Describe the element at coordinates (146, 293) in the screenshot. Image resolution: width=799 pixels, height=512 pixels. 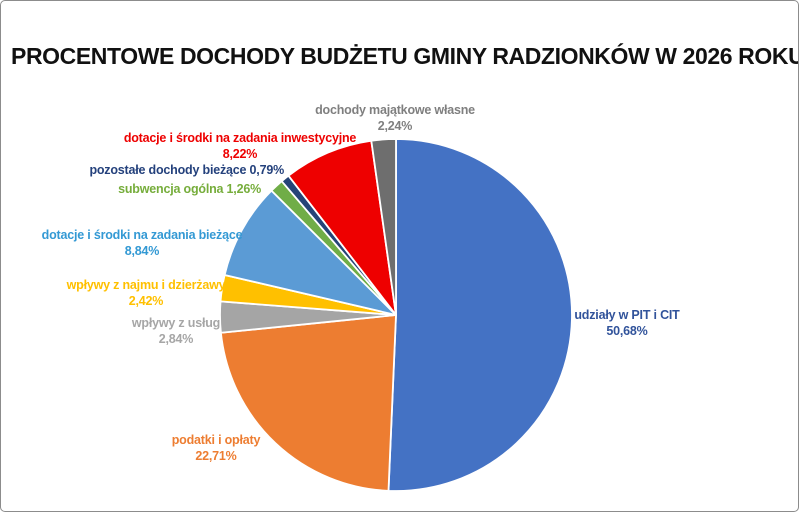
I see `slice-label-wplywy-z-najmu: wpływy z najmu i dzierżawy 2,42%` at that location.